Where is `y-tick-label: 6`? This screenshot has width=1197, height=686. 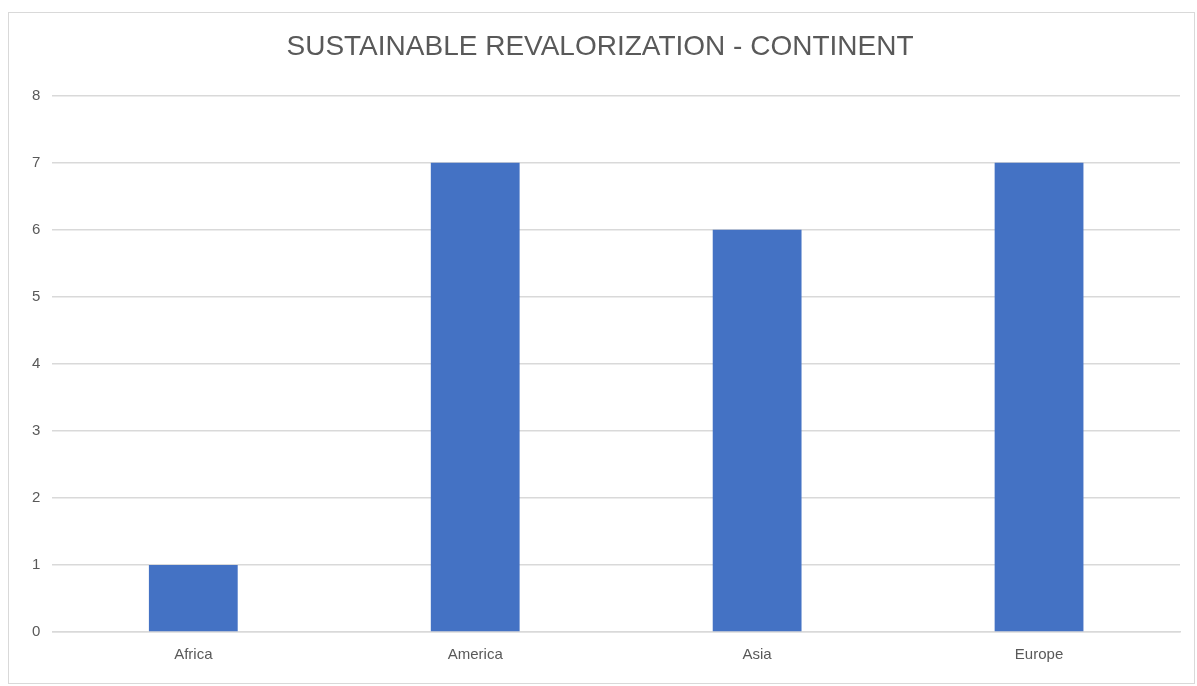
y-tick-label: 6 is located at coordinates (36, 228).